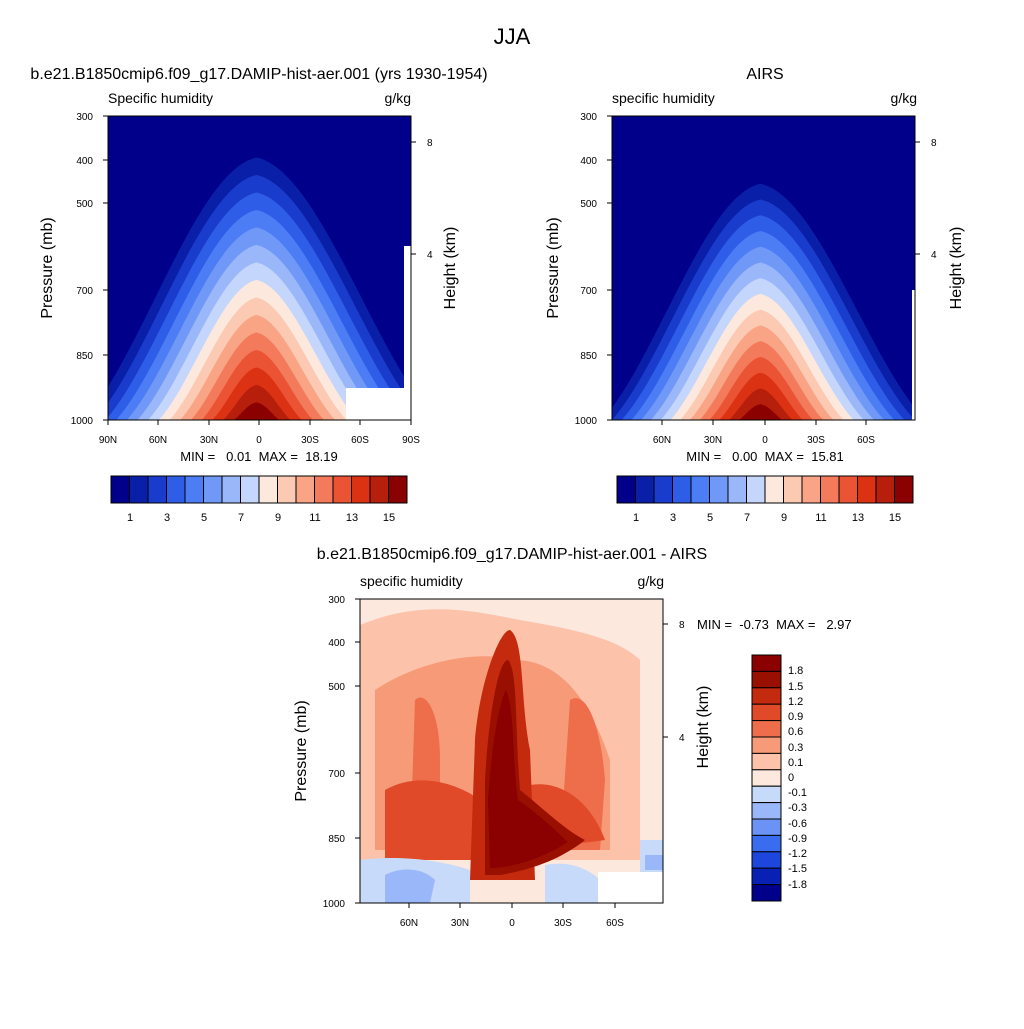 Image resolution: width=1024 pixels, height=1029 pixels. Describe the element at coordinates (795, 748) in the screenshot. I see `colorbar-label: 0.3` at that location.